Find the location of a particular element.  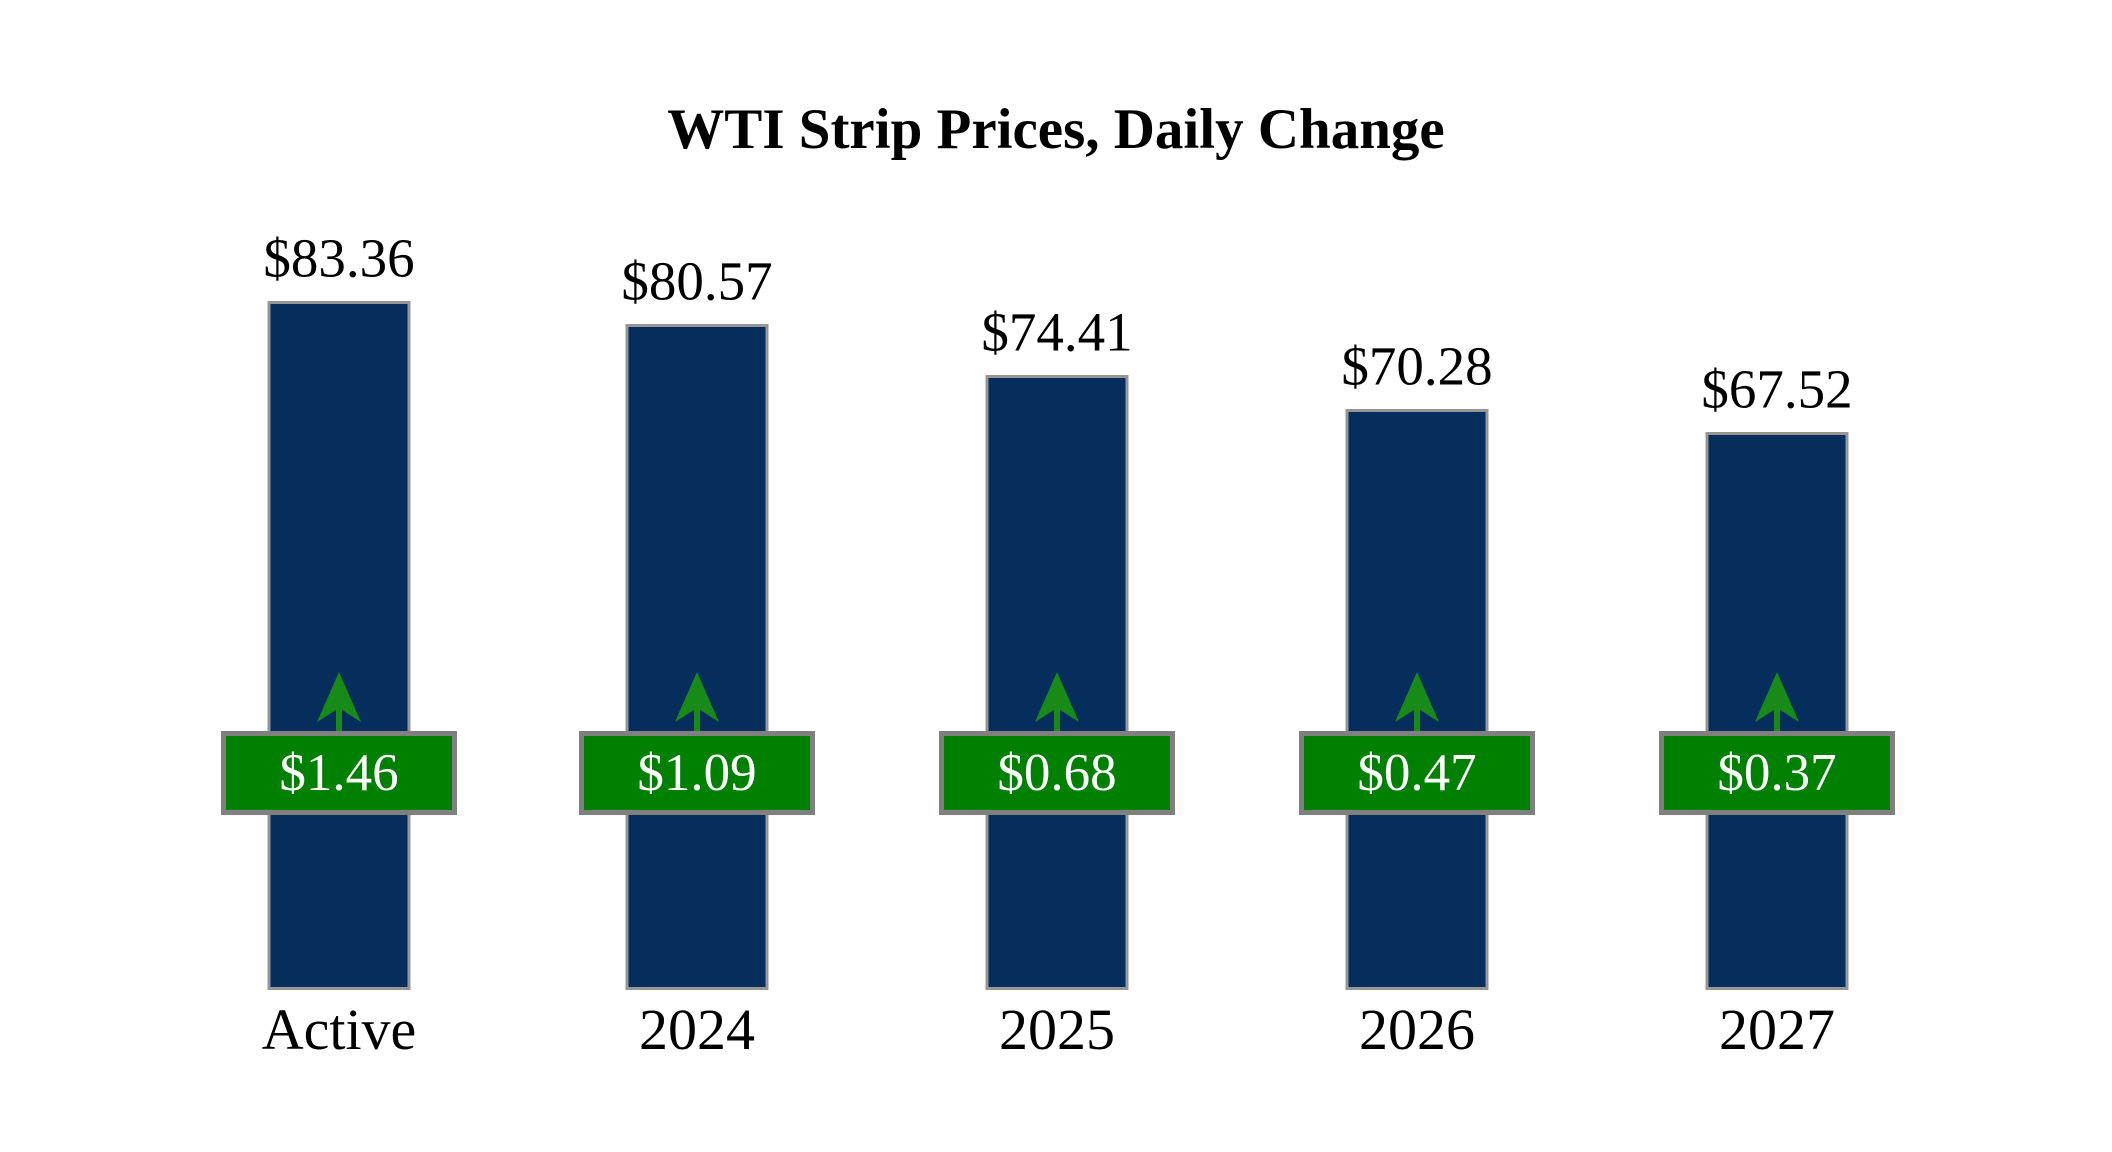

daily-change-badge: $0.37 is located at coordinates (1777, 773).